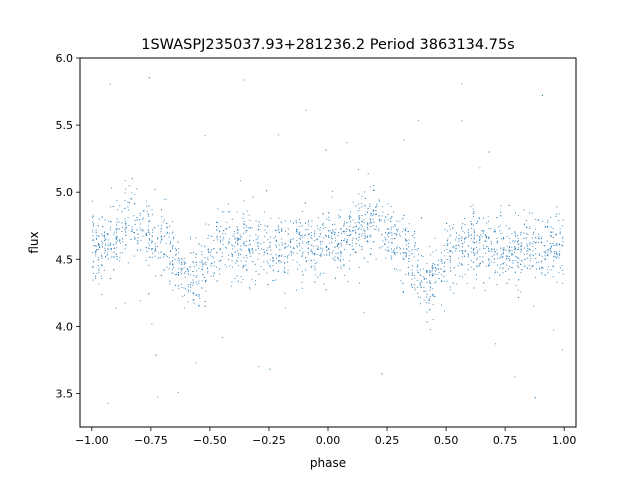  What do you see at coordinates (65, 259) in the screenshot?
I see `y-tick-label: 4.5` at bounding box center [65, 259].